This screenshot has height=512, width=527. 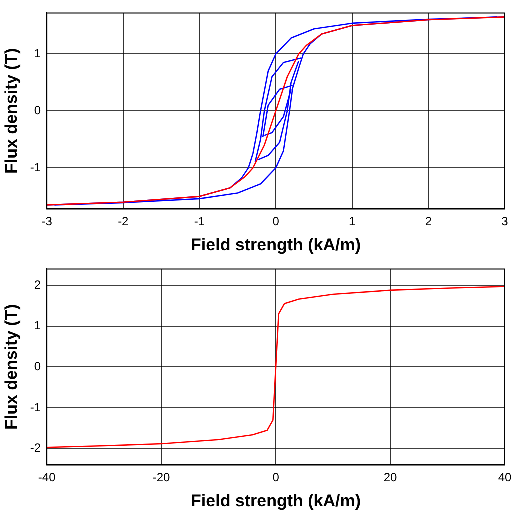 What do you see at coordinates (47, 221) in the screenshot?
I see `x-tick-label: -3` at bounding box center [47, 221].